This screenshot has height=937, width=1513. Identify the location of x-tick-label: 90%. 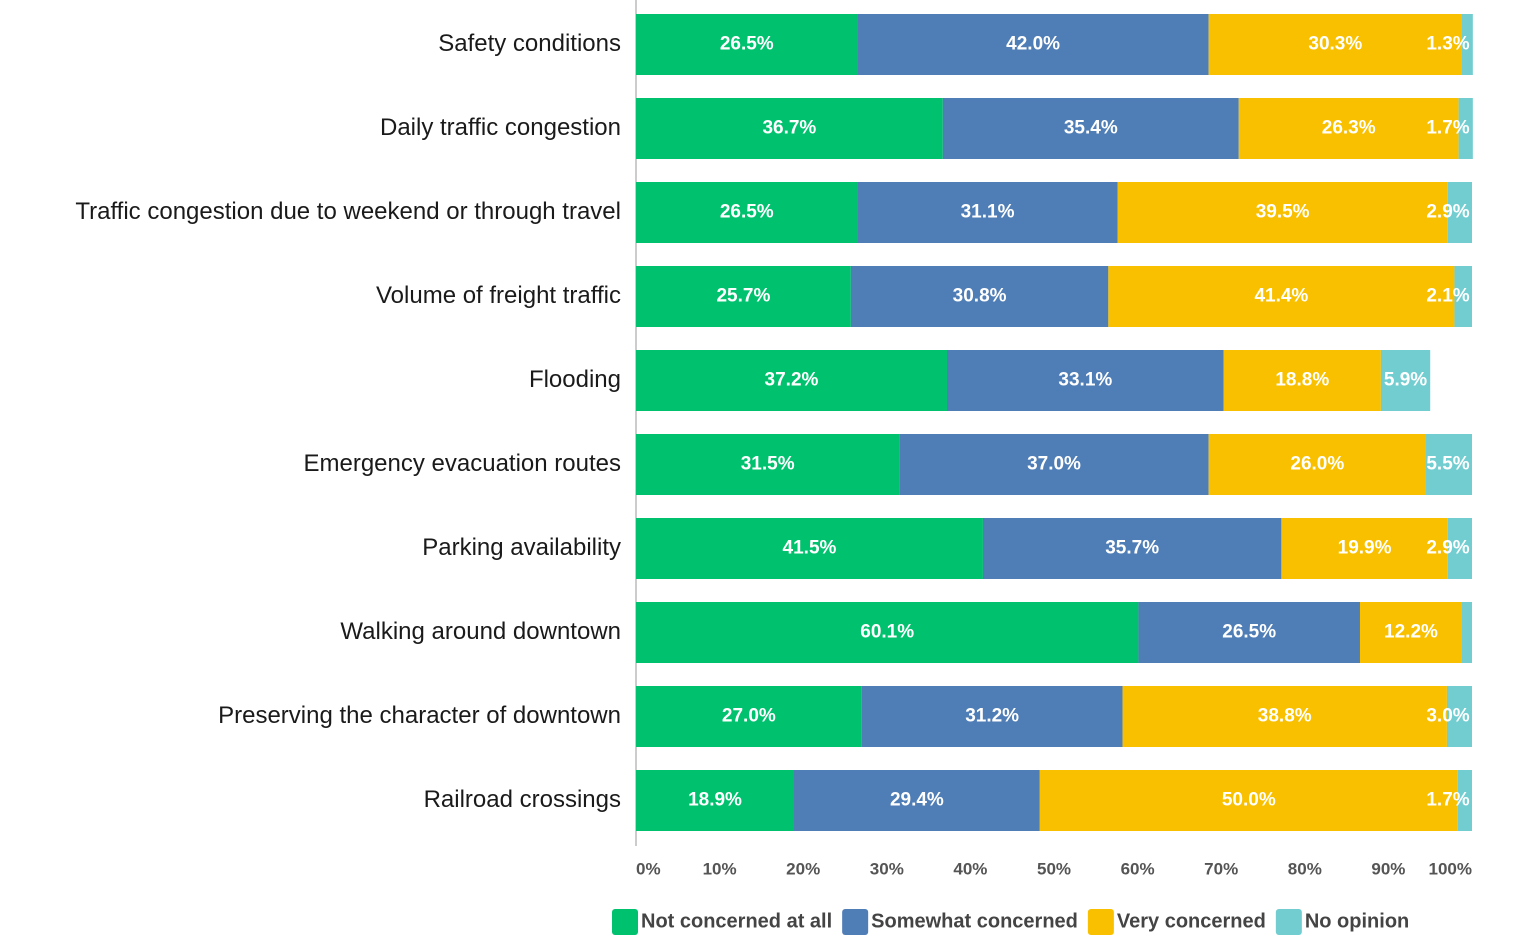
(1388, 868).